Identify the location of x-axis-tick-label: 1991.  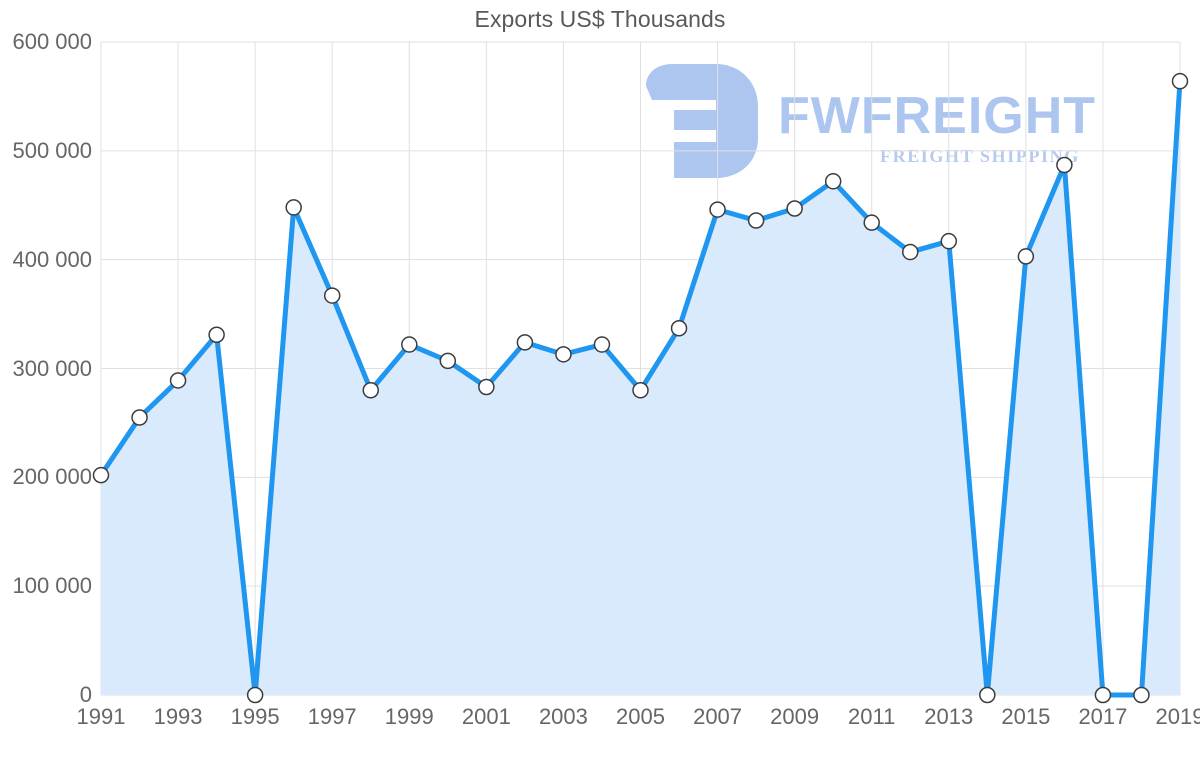
(101, 716).